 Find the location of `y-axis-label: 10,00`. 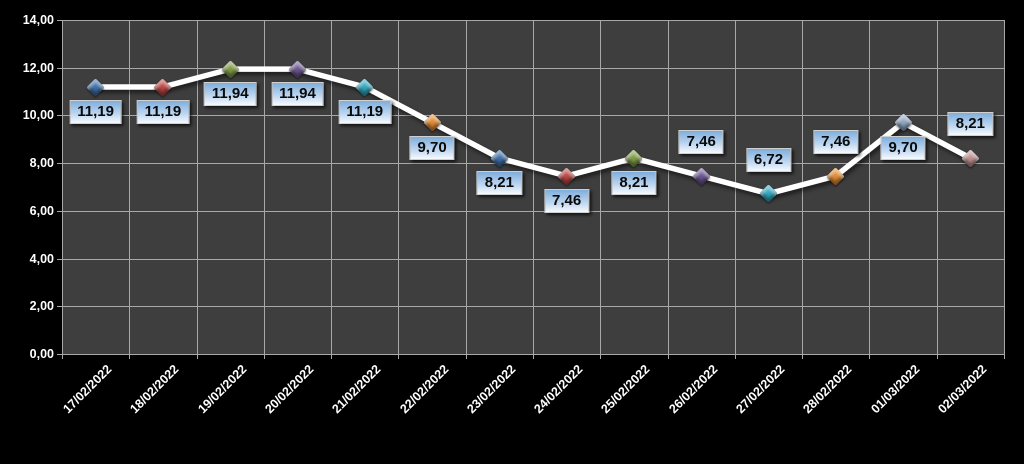

y-axis-label: 10,00 is located at coordinates (38, 115).